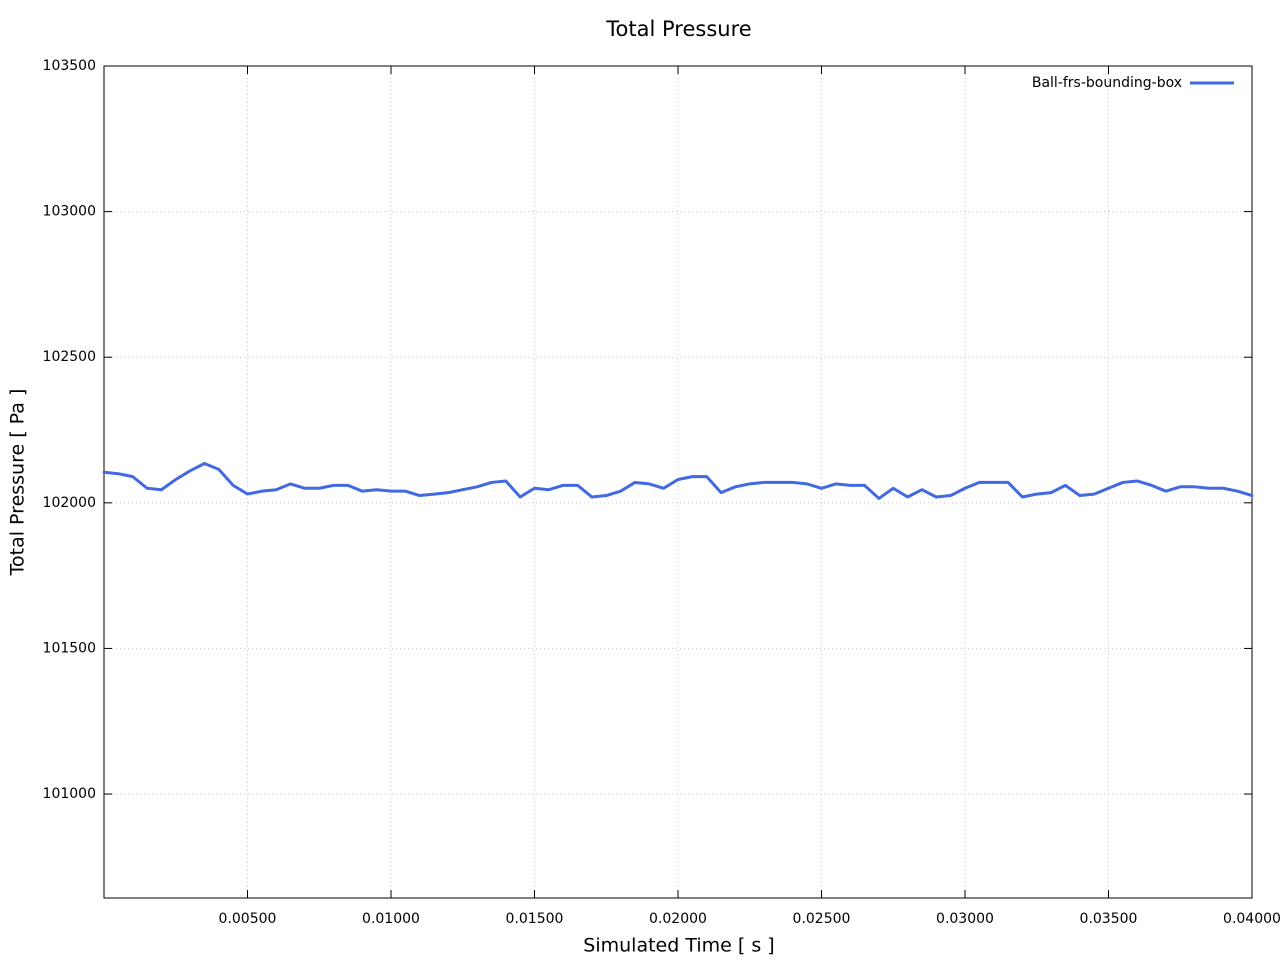 Image resolution: width=1280 pixels, height=960 pixels. Describe the element at coordinates (678, 946) in the screenshot. I see `x-axis-label: Simulated Time [ s ]` at that location.